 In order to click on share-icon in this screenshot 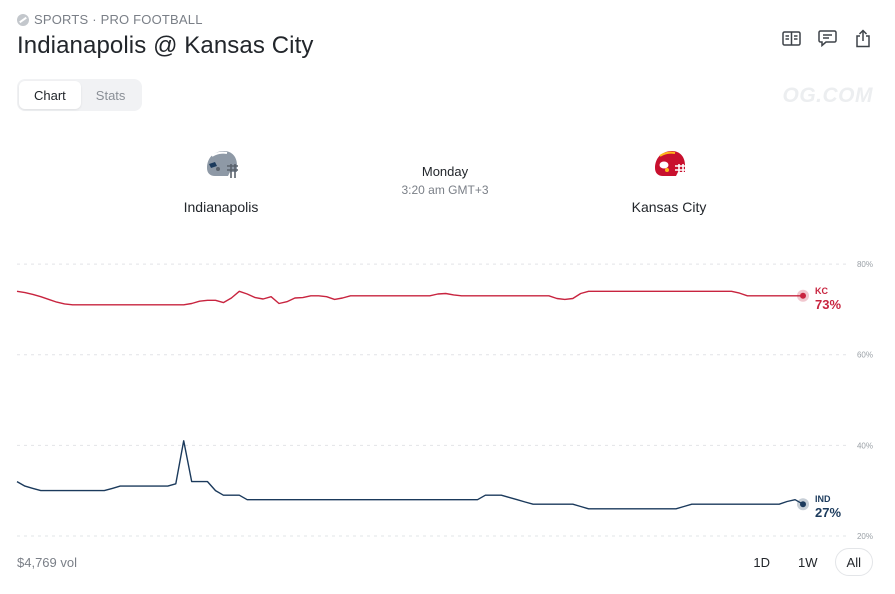, I will do `click(863, 38)`.